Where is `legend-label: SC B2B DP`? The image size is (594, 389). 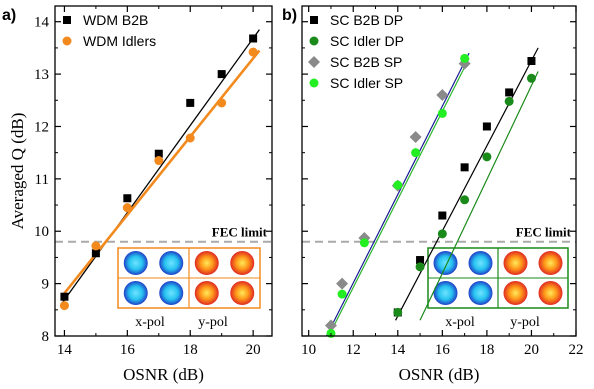
legend-label: SC B2B DP is located at coordinates (366, 20).